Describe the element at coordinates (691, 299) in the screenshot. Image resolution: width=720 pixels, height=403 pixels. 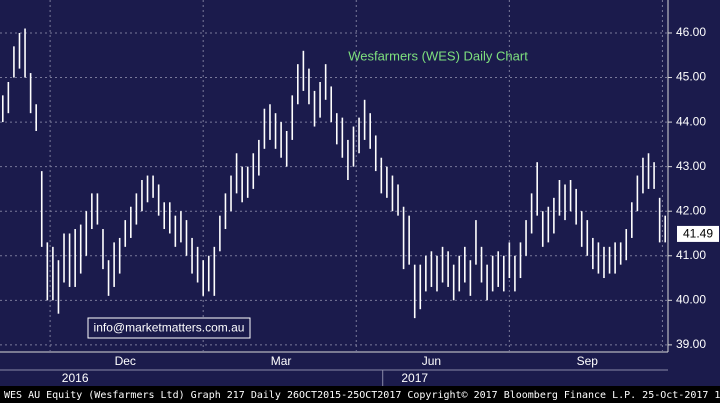
I see `y-tick-label: 40.00` at that location.